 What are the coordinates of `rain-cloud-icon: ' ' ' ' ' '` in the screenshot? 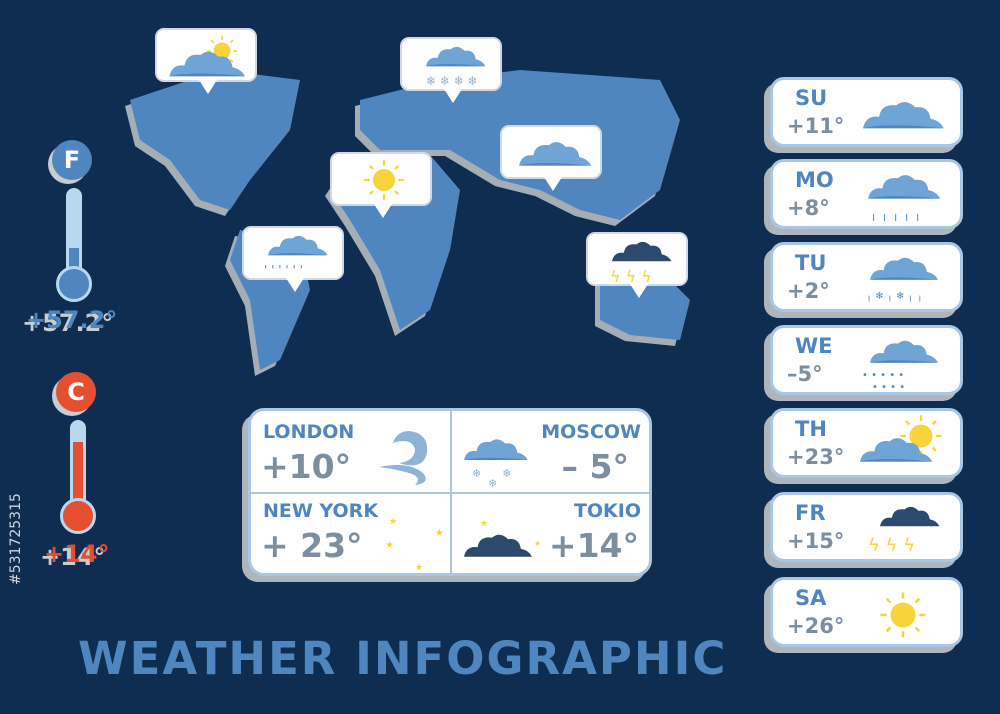 It's located at (296, 256).